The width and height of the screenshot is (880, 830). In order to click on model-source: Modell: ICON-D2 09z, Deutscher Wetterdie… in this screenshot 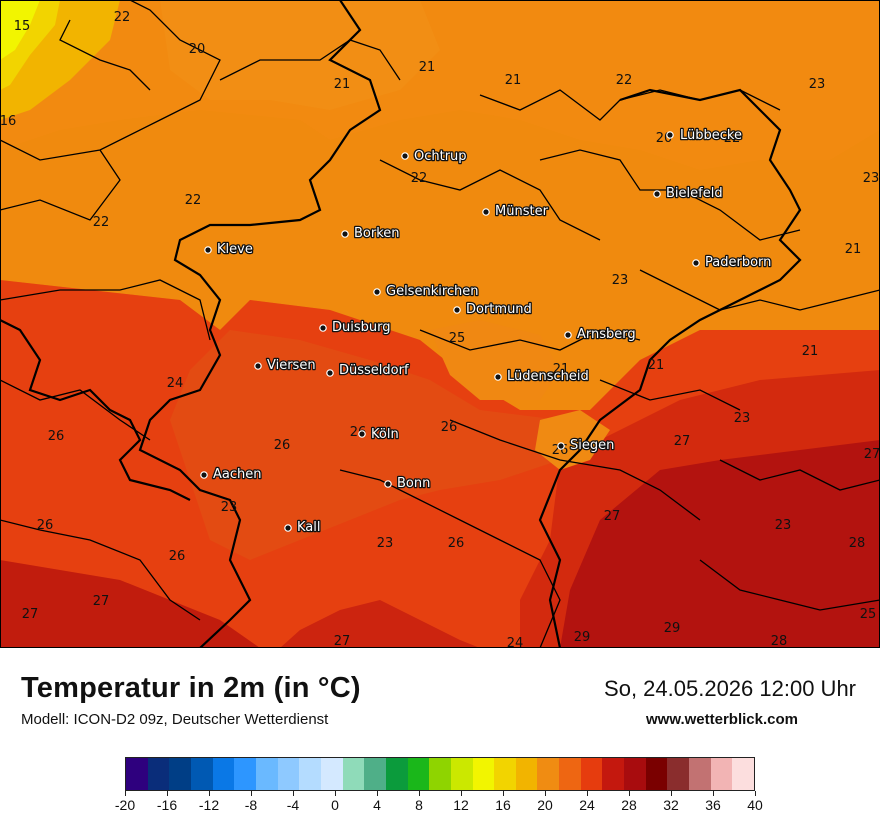, I will do `click(174, 719)`.